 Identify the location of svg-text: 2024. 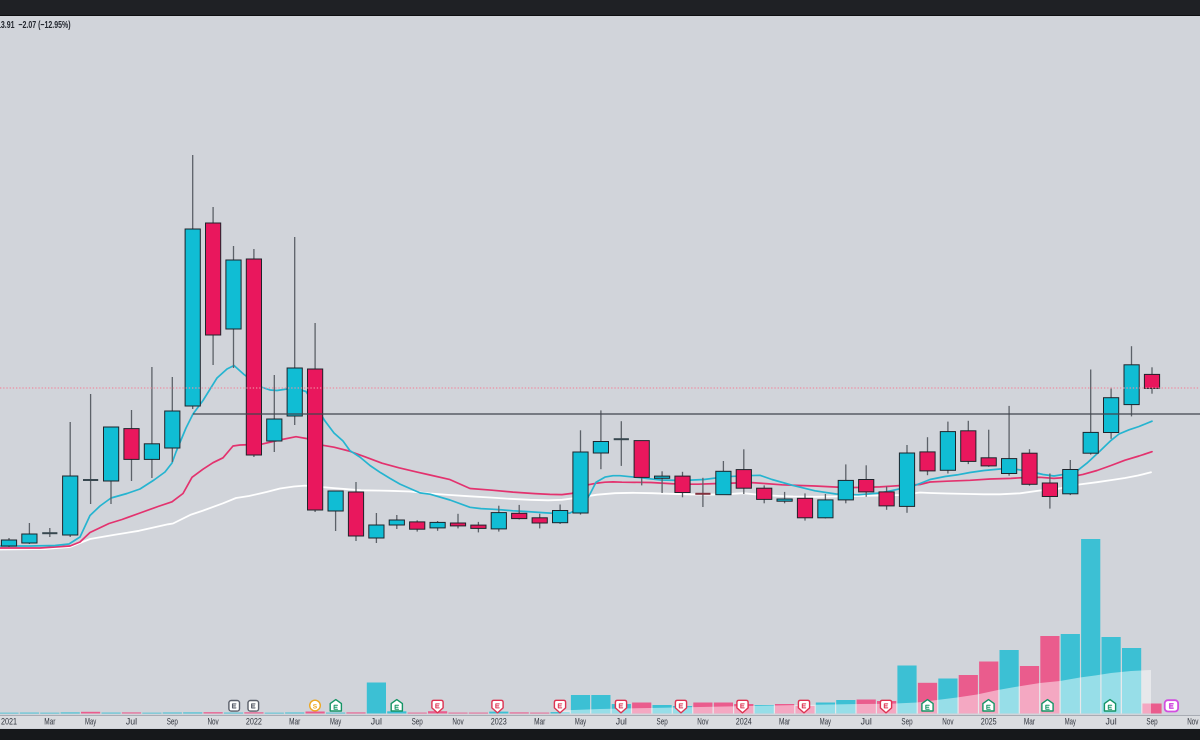
(744, 722).